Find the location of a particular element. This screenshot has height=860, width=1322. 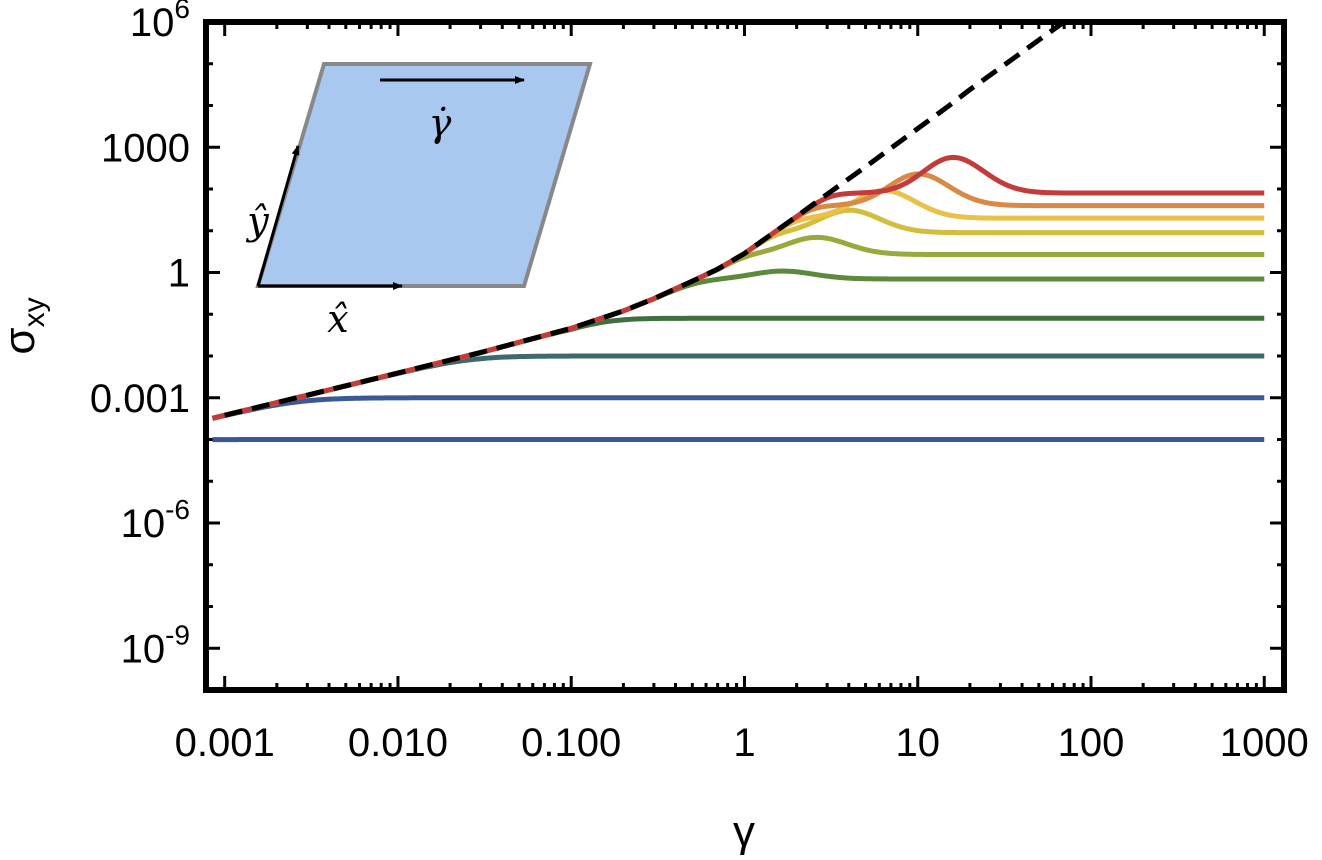

x-tick-label: 1 is located at coordinates (744, 743).